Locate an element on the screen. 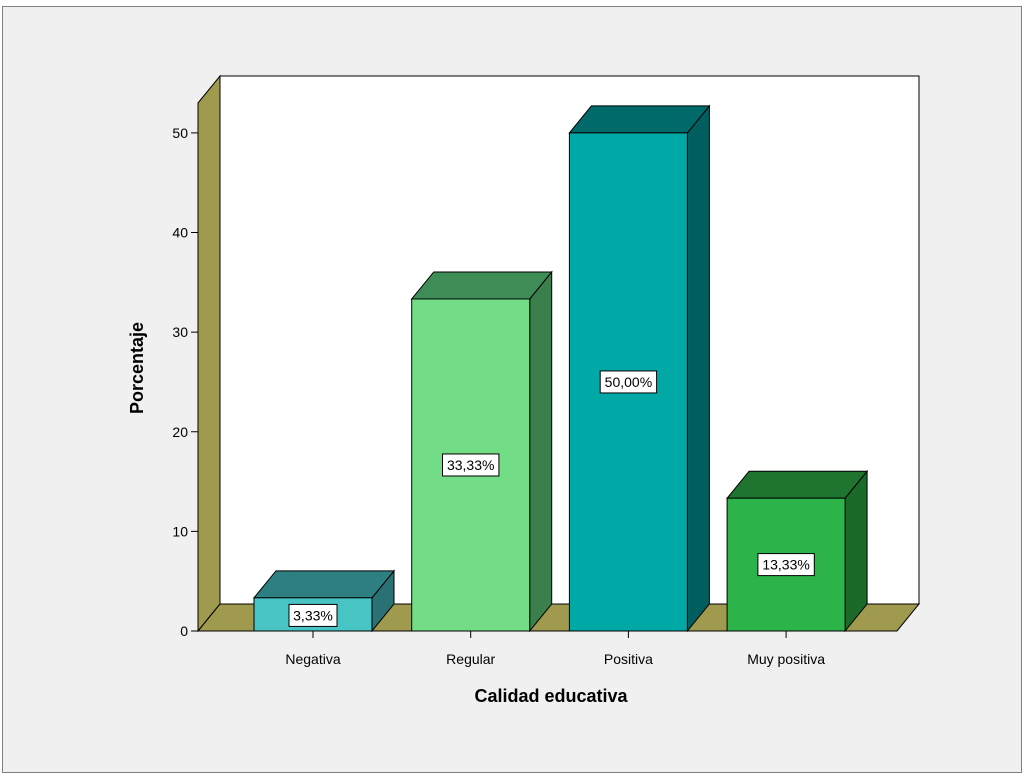  x-tick-label: Negativa is located at coordinates (312, 659).